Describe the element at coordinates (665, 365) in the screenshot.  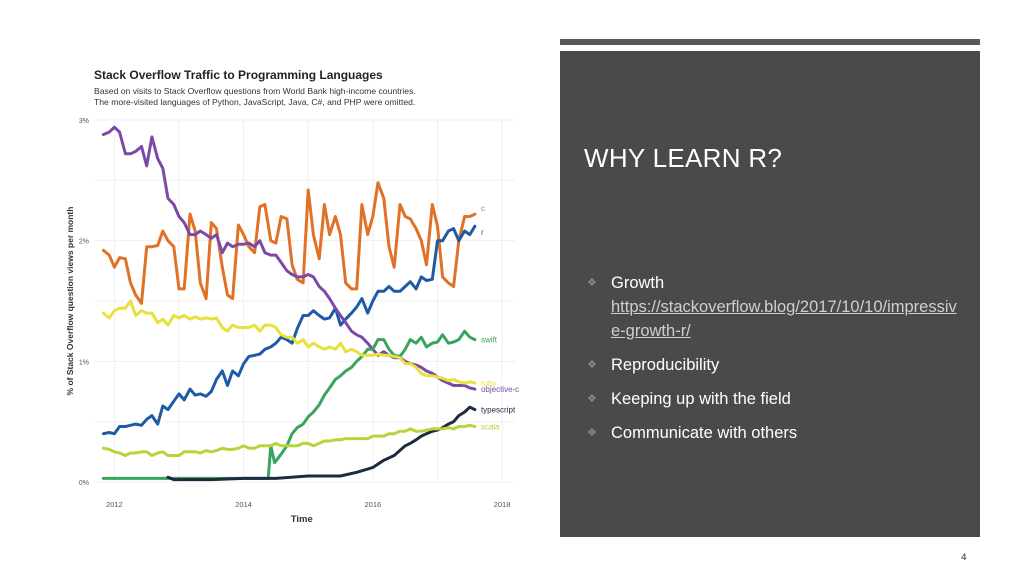
I see `bullet-label: Reproducibility` at that location.